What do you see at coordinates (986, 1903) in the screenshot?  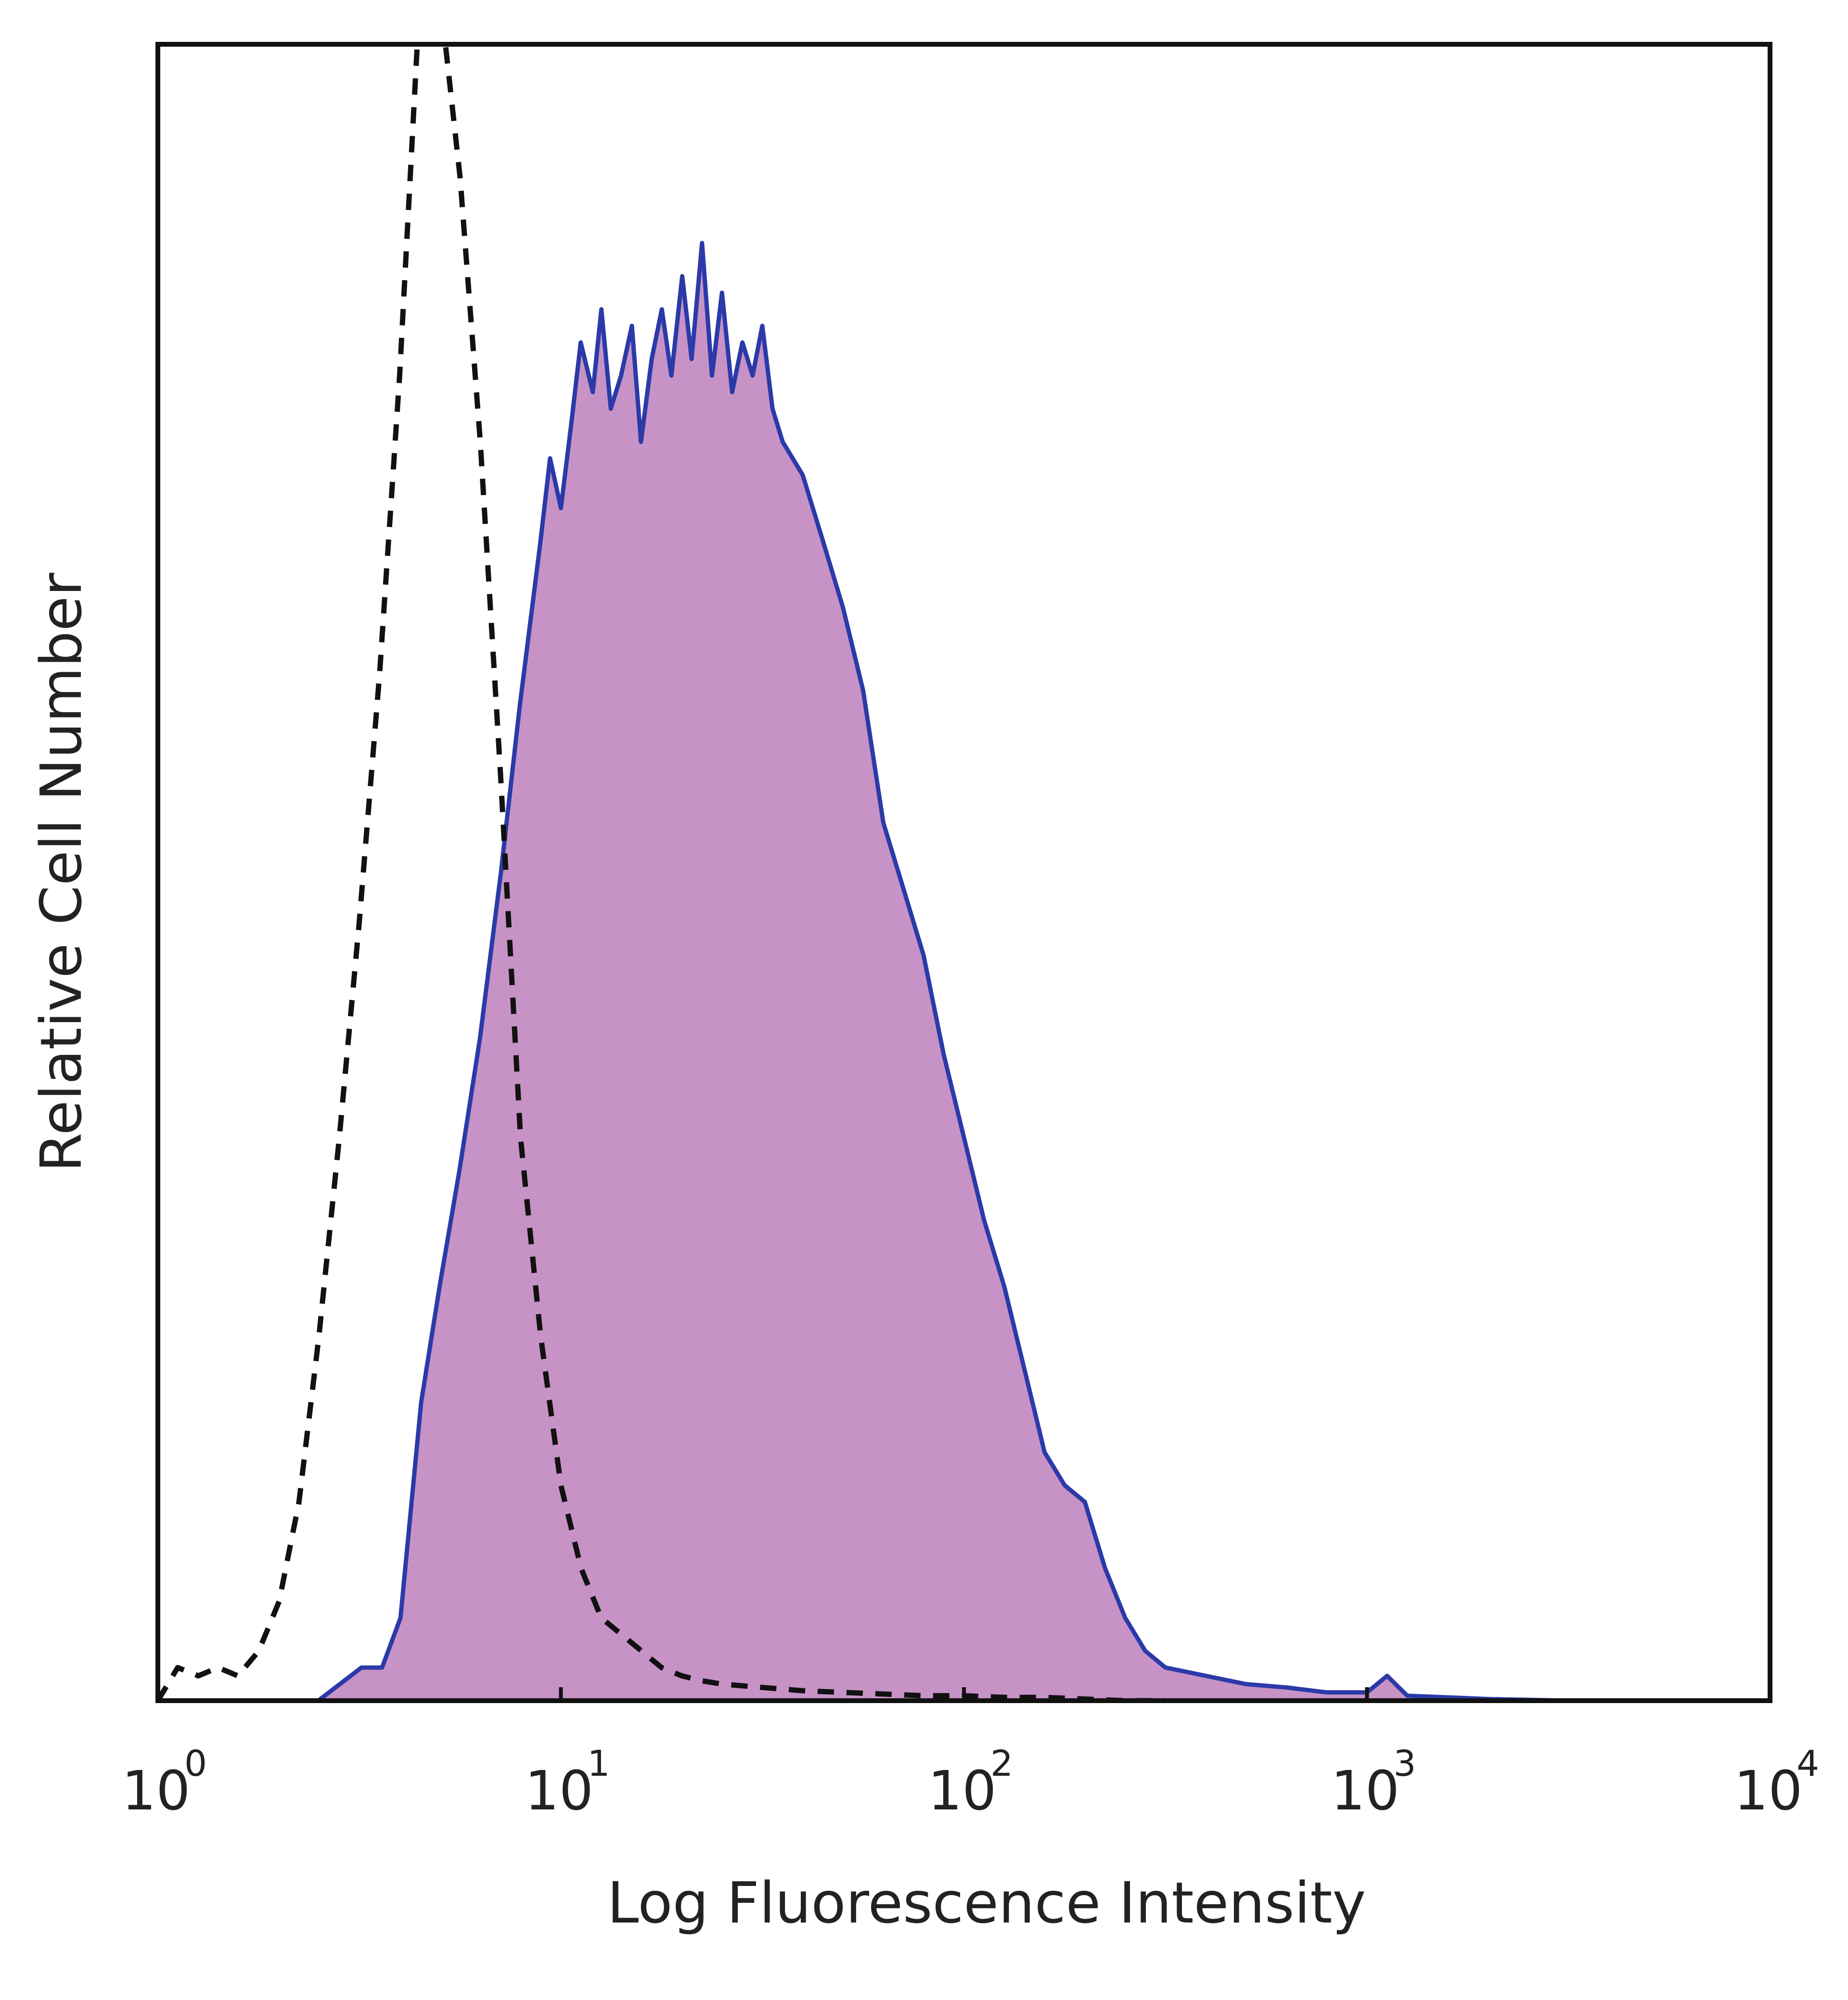 I see `x-axis-title: Log Fluorescence Intensity` at bounding box center [986, 1903].